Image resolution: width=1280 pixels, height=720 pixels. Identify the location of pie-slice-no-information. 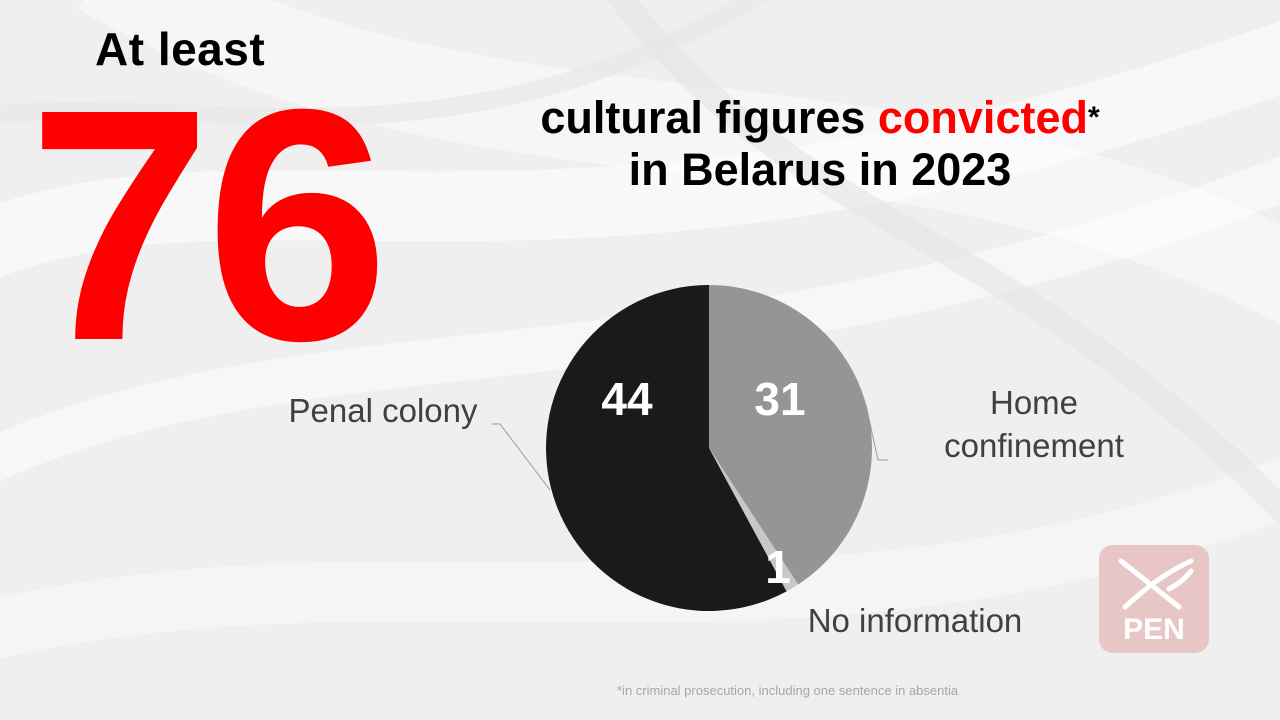
(754, 520).